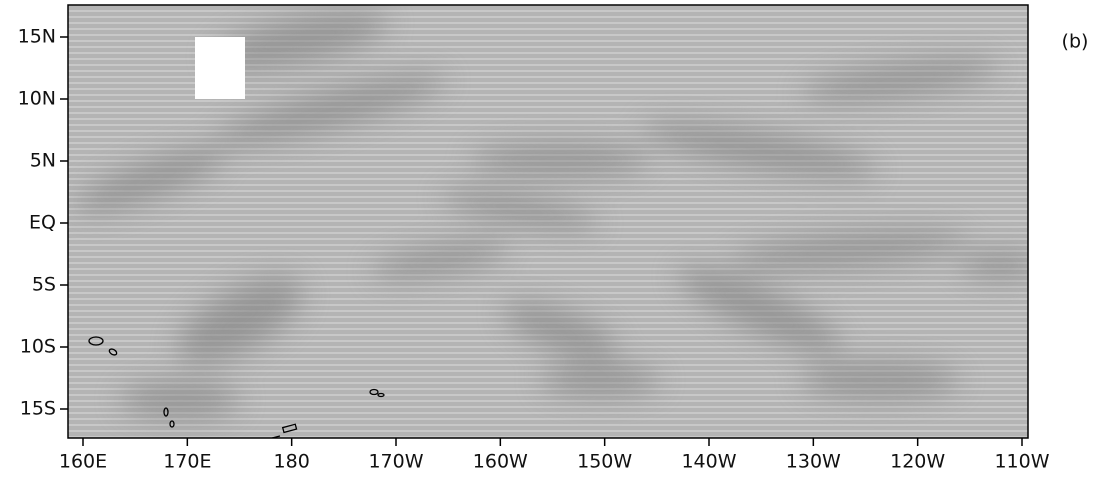  What do you see at coordinates (708, 462) in the screenshot?
I see `lon-tick-label: 140W` at bounding box center [708, 462].